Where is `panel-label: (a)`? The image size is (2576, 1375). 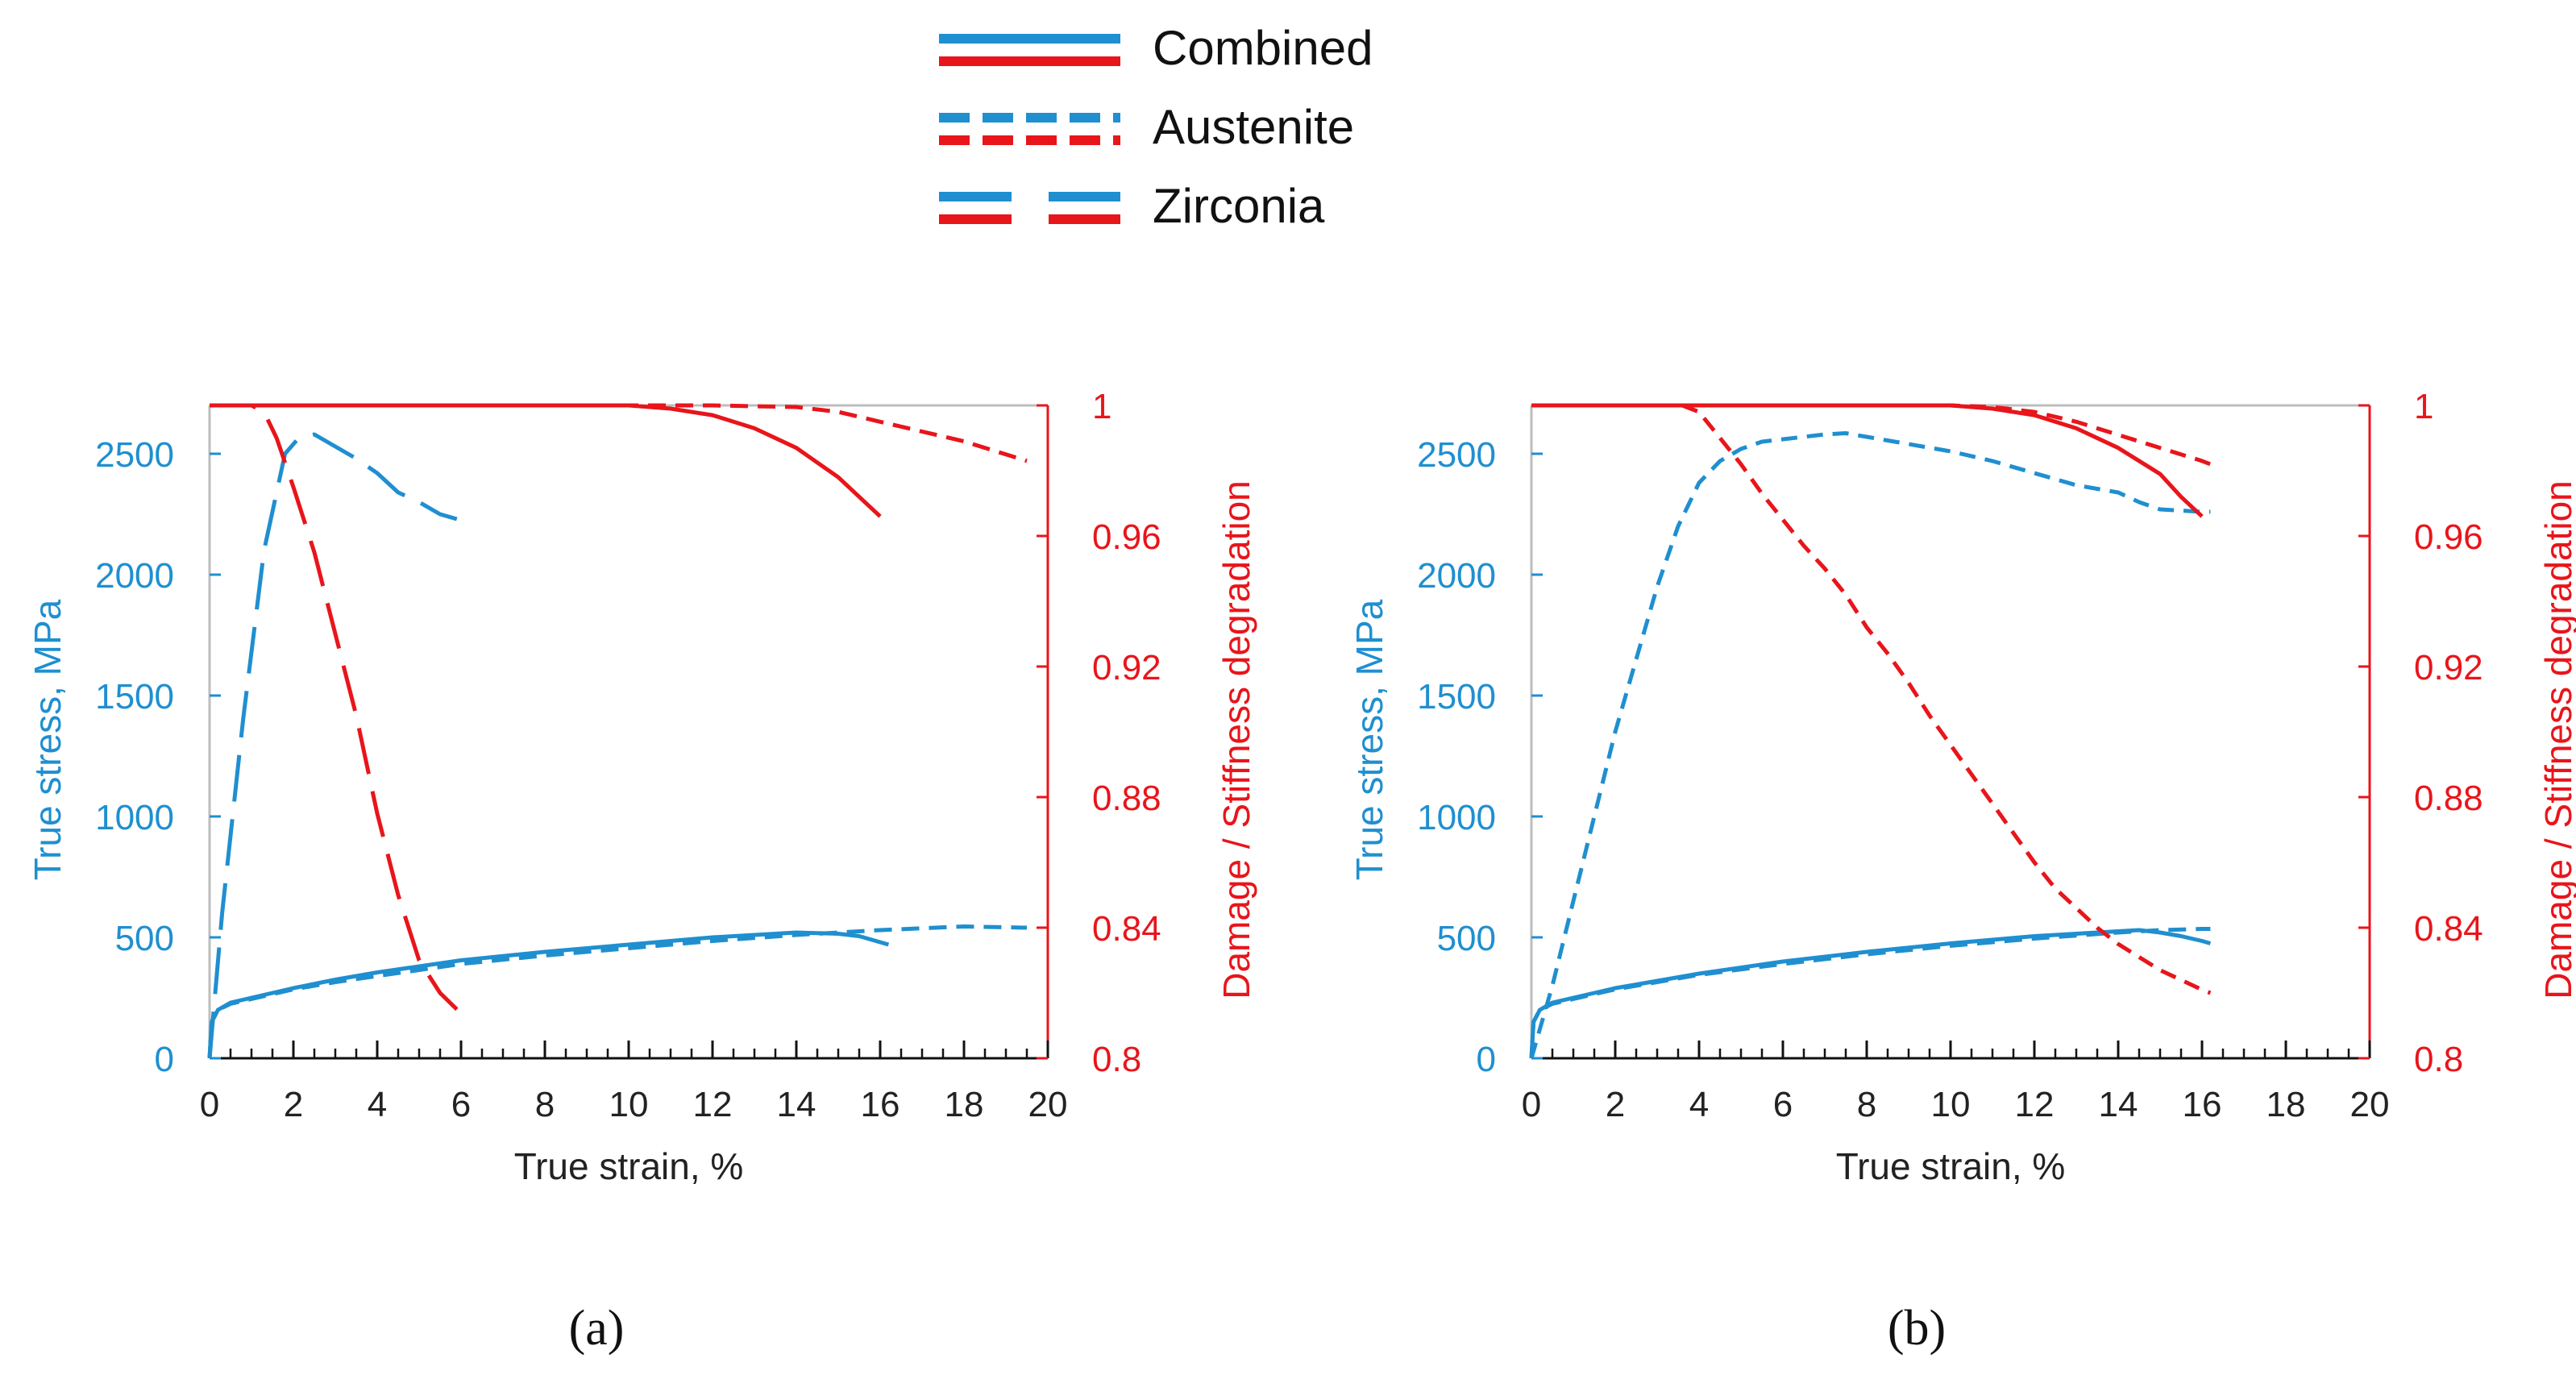 panel-label: (a) is located at coordinates (597, 1328).